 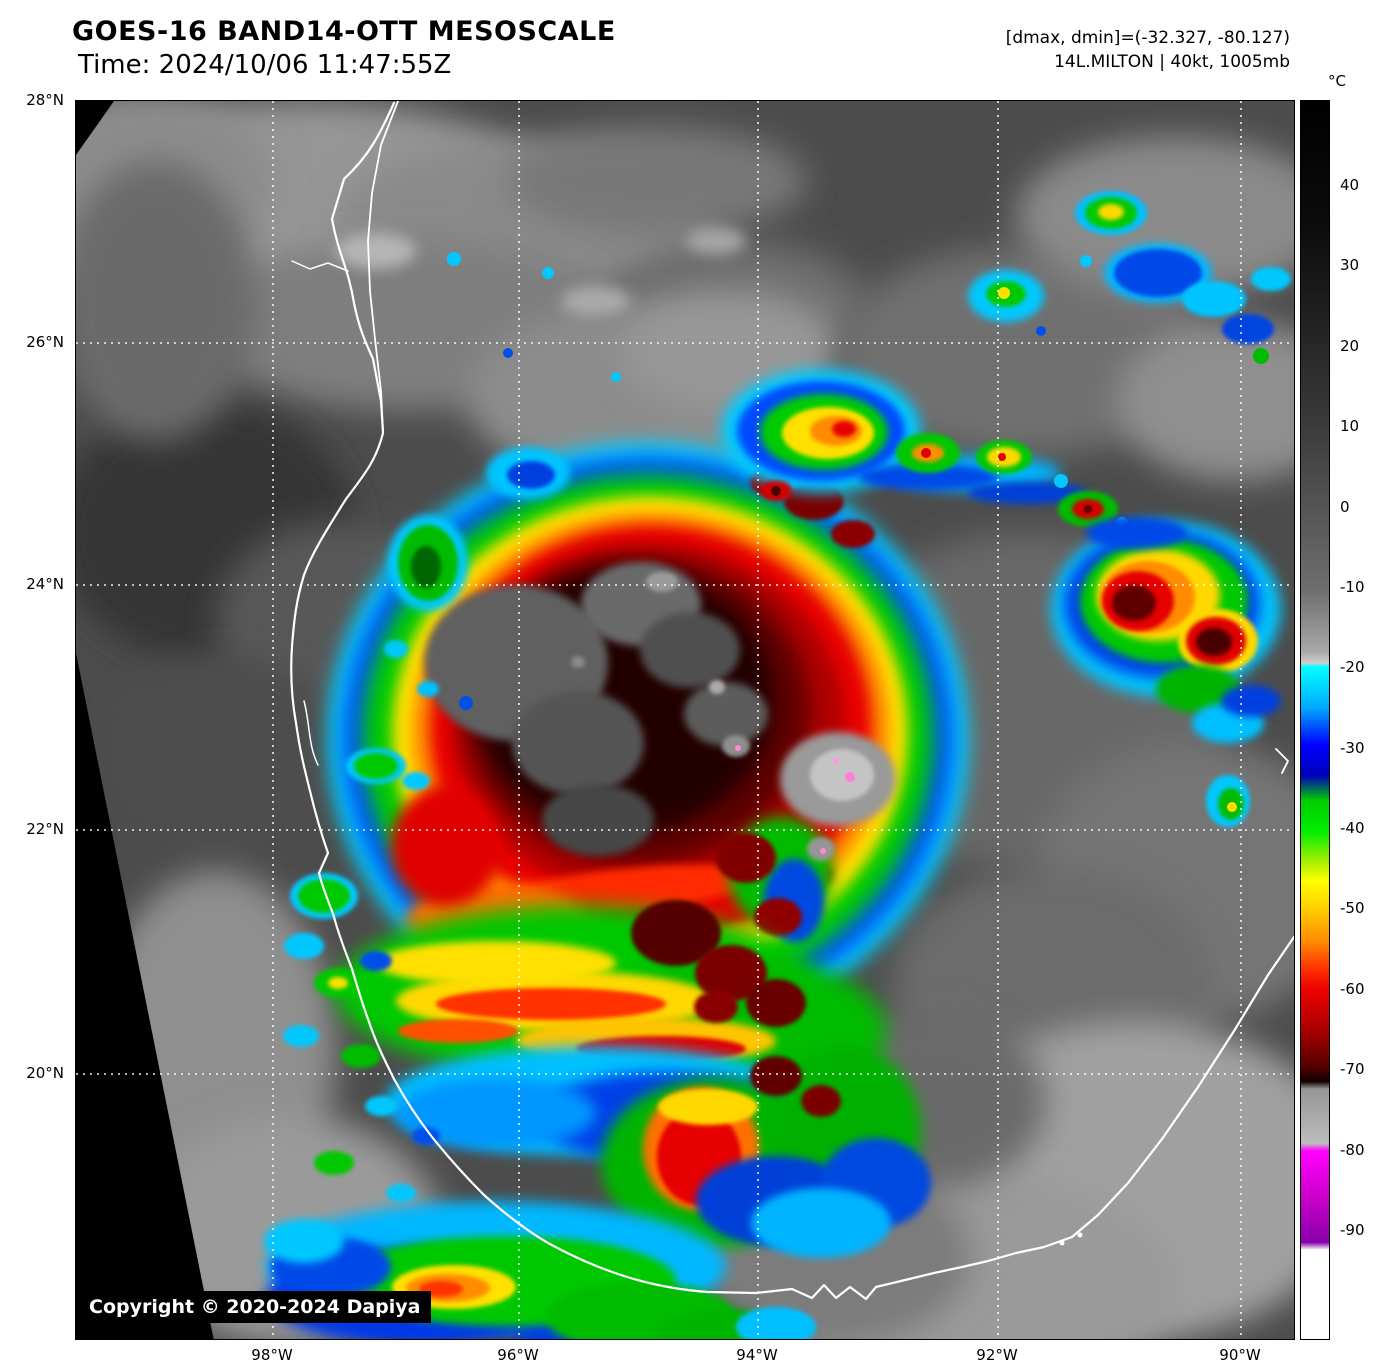 What do you see at coordinates (265, 65) in the screenshot?
I see `image-timestamp: Time: 2024/10/06 11:47:55Z` at bounding box center [265, 65].